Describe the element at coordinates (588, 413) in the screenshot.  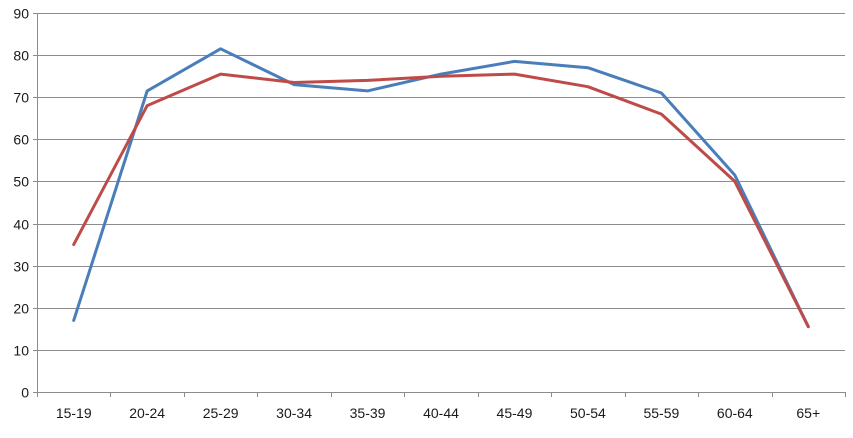
I see `x-tick-label: 50-54` at that location.